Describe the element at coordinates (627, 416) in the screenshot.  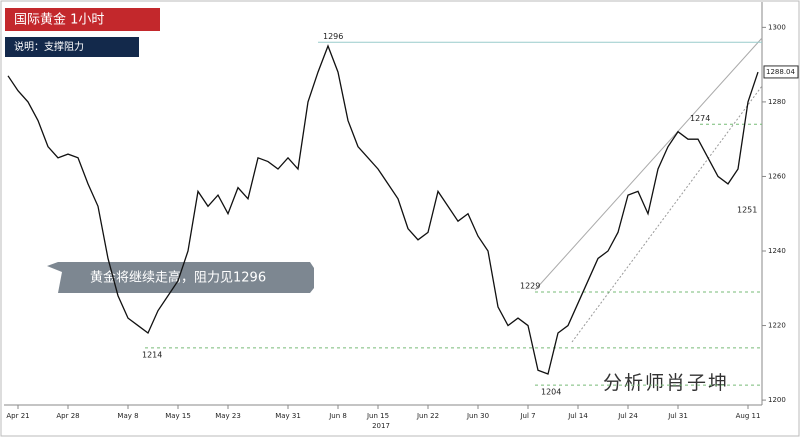
I see `x-tick-label: Jul 24` at that location.